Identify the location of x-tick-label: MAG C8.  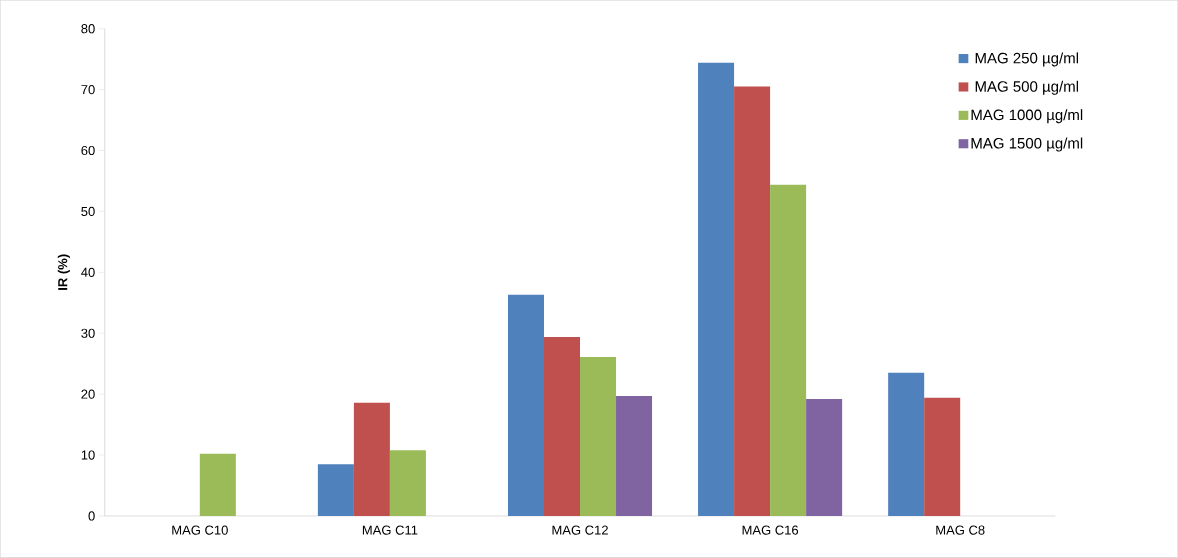
(960, 530).